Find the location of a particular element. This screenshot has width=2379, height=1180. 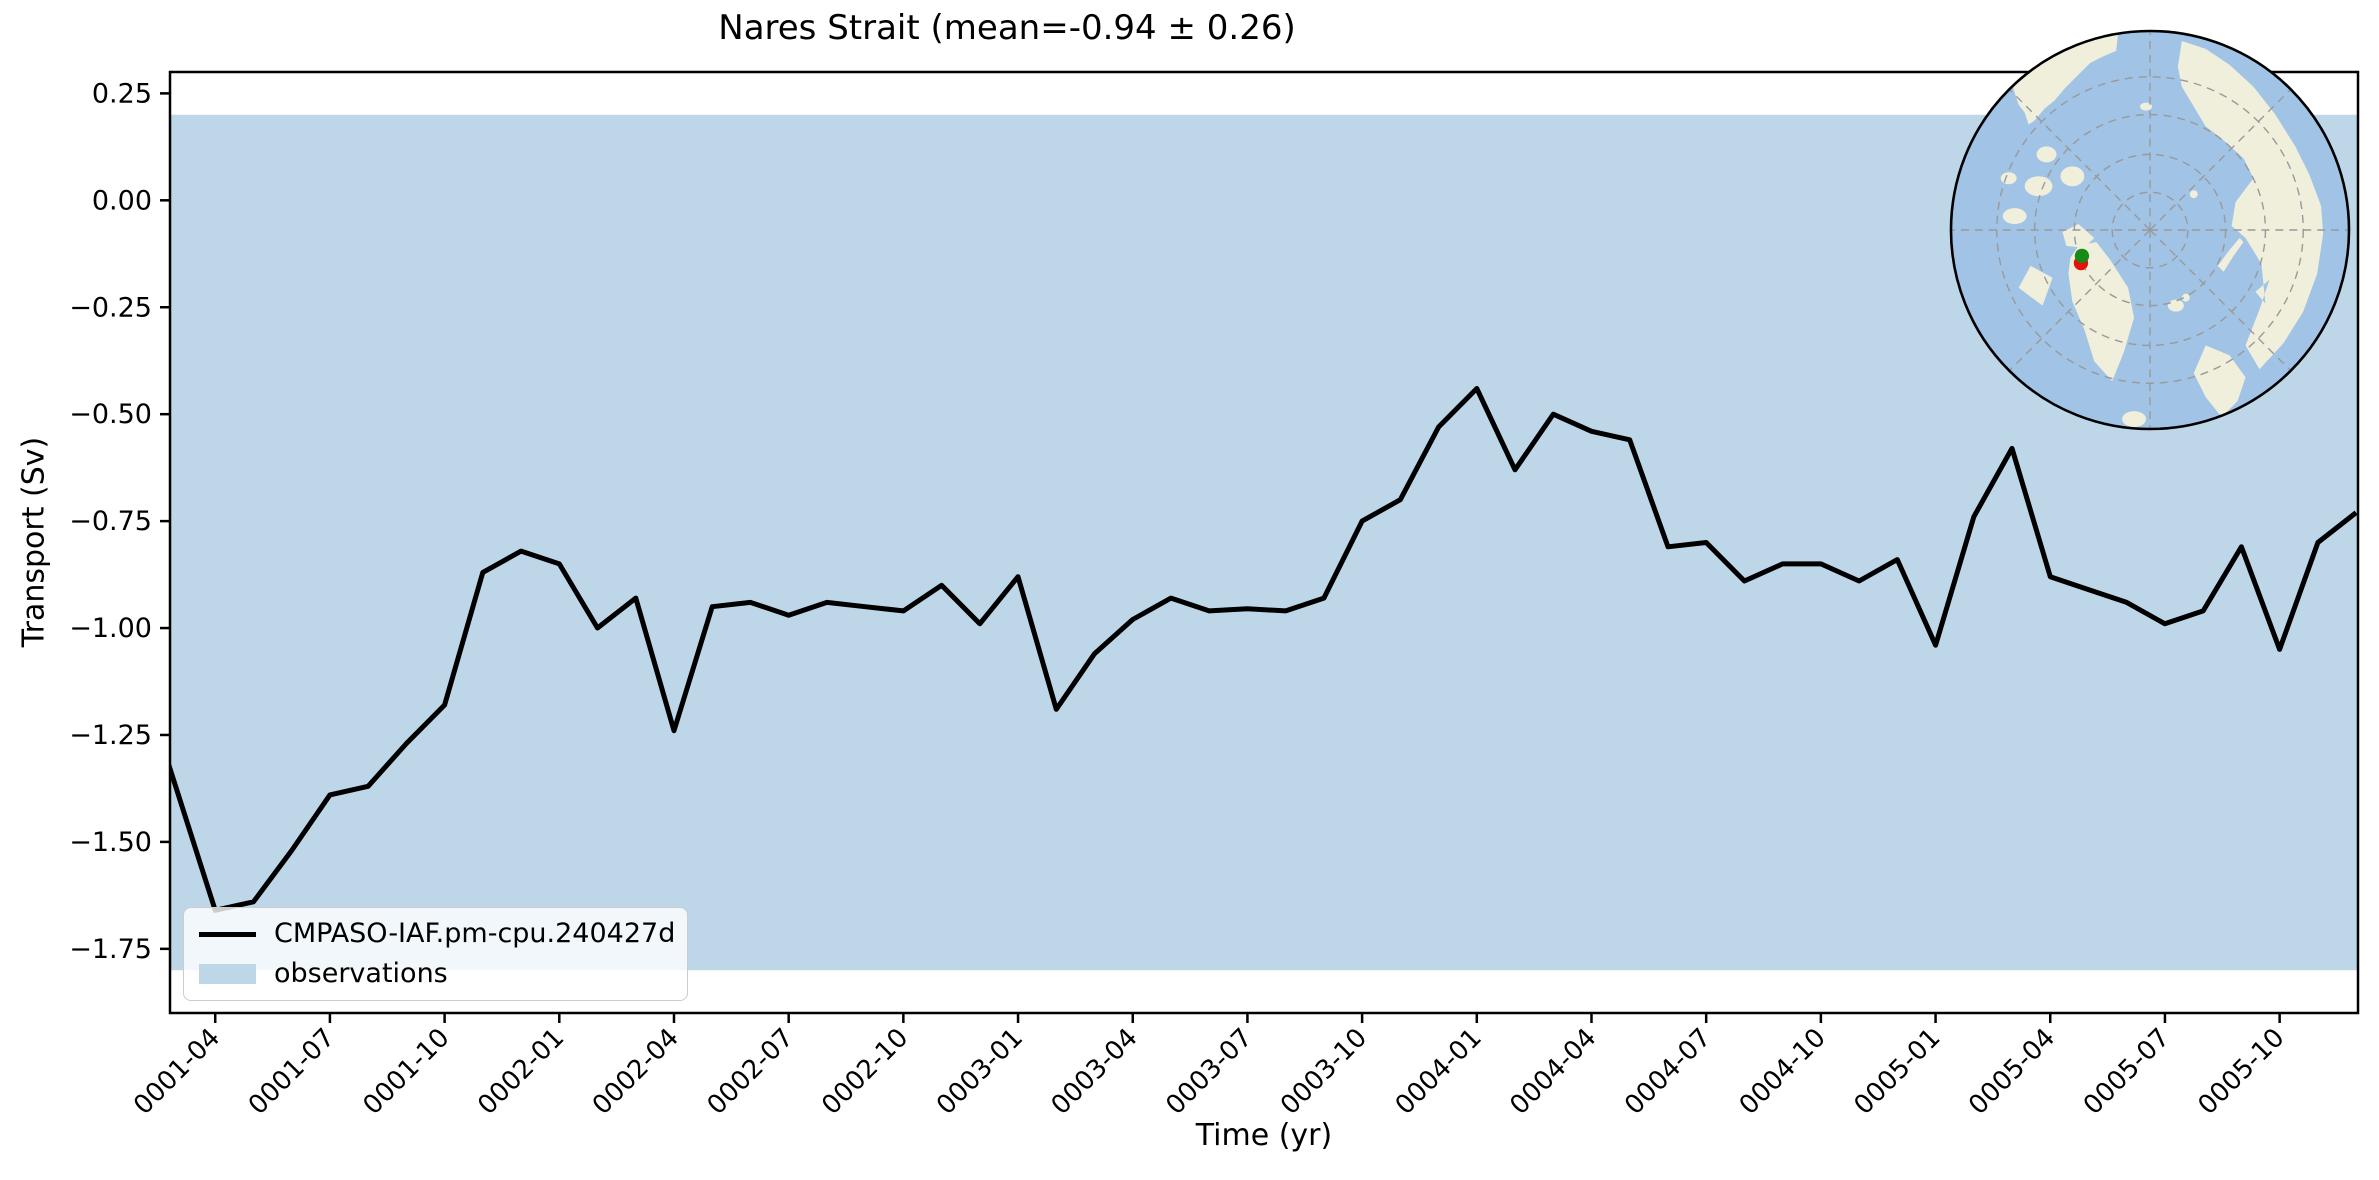

legend: CMPASO-IAF.pm-cpu.240427d observations is located at coordinates (435, 954).